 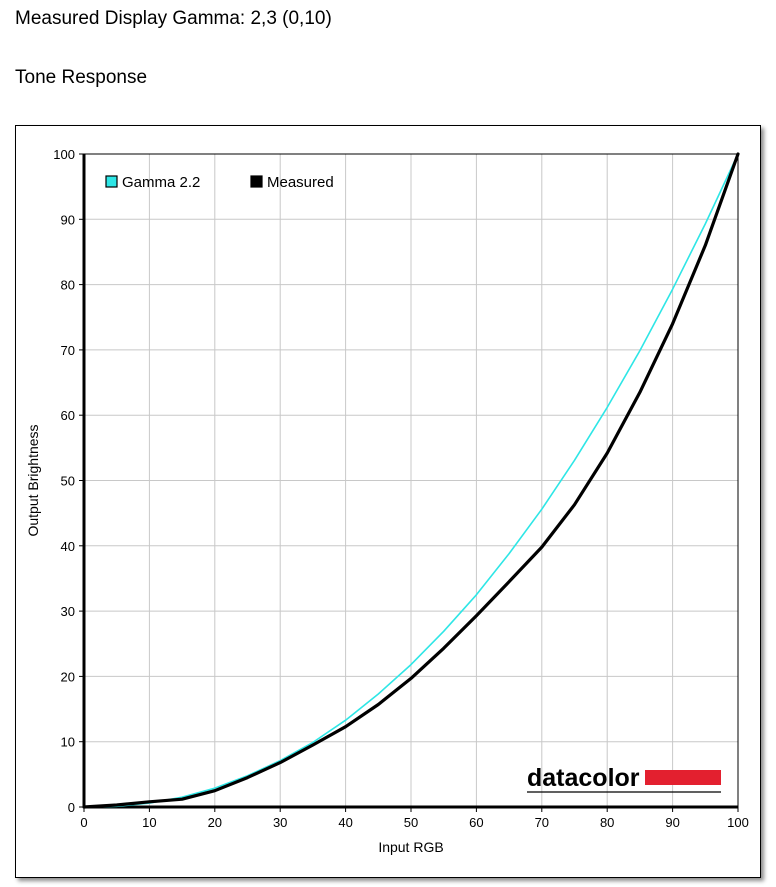 What do you see at coordinates (476, 822) in the screenshot?
I see `x-tick-label: 60` at bounding box center [476, 822].